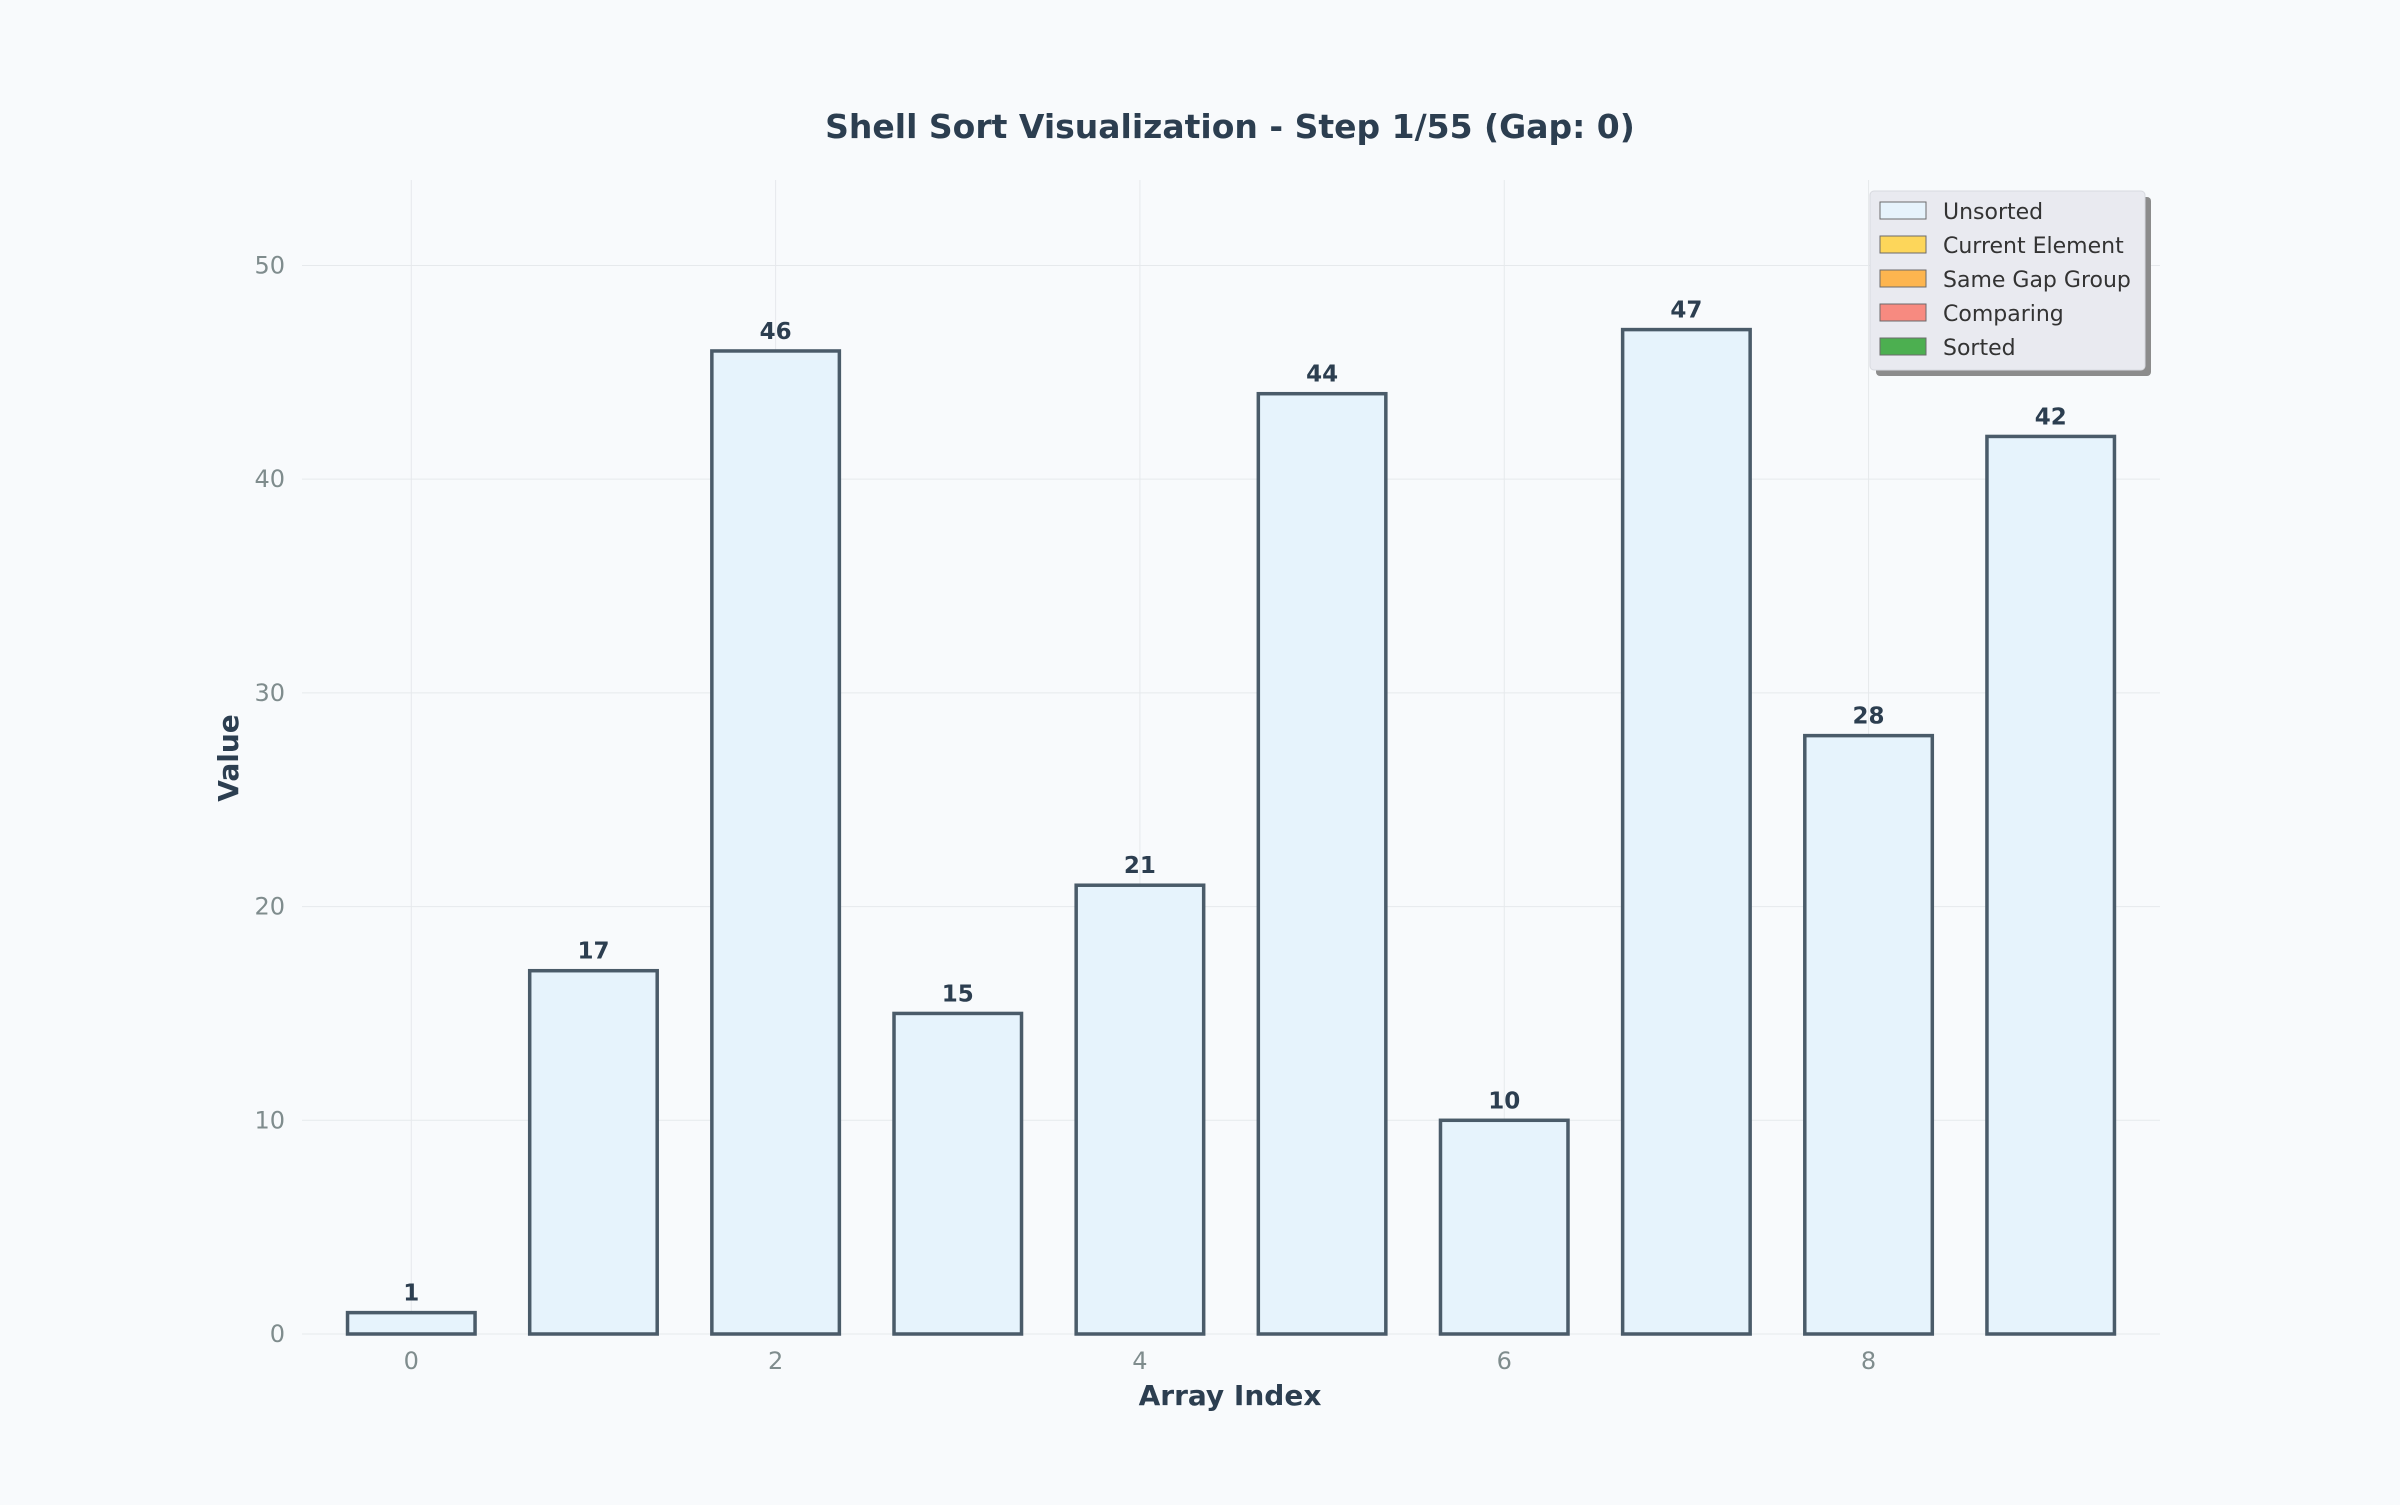 Image resolution: width=2400 pixels, height=1505 pixels. What do you see at coordinates (269, 1120) in the screenshot?
I see `y-tick-label: 10` at bounding box center [269, 1120].